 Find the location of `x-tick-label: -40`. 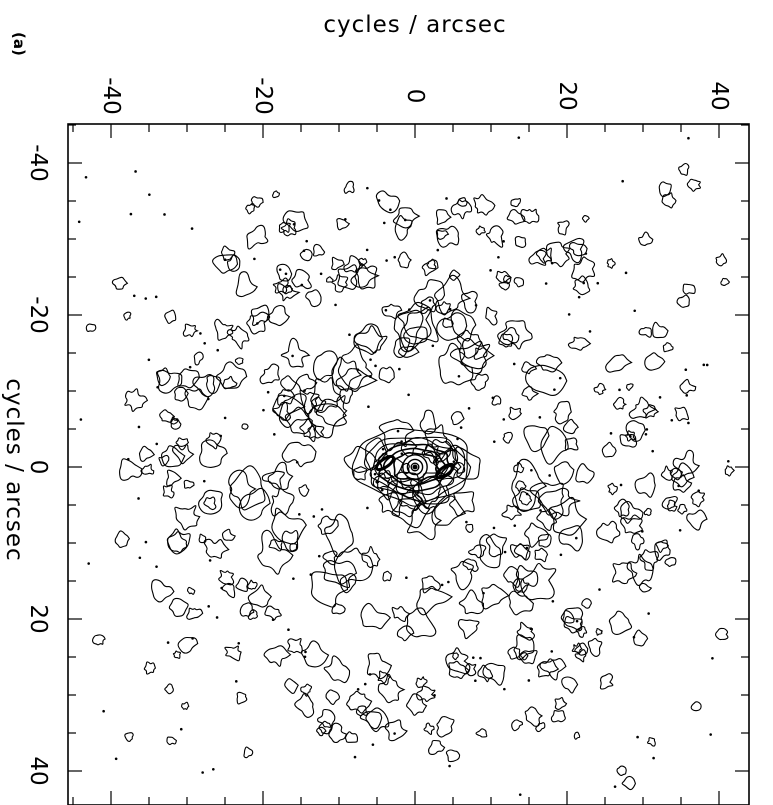

x-tick-label: -40 is located at coordinates (111, 96).